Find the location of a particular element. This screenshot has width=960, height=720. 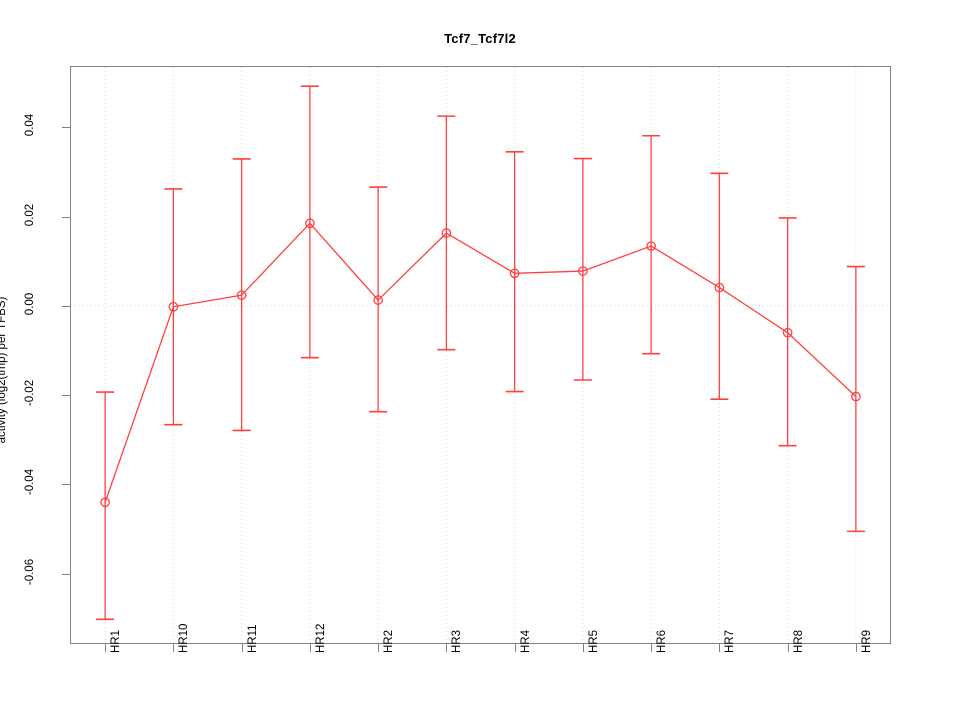

y-axis-tick-label: 0.00 is located at coordinates (30, 304).